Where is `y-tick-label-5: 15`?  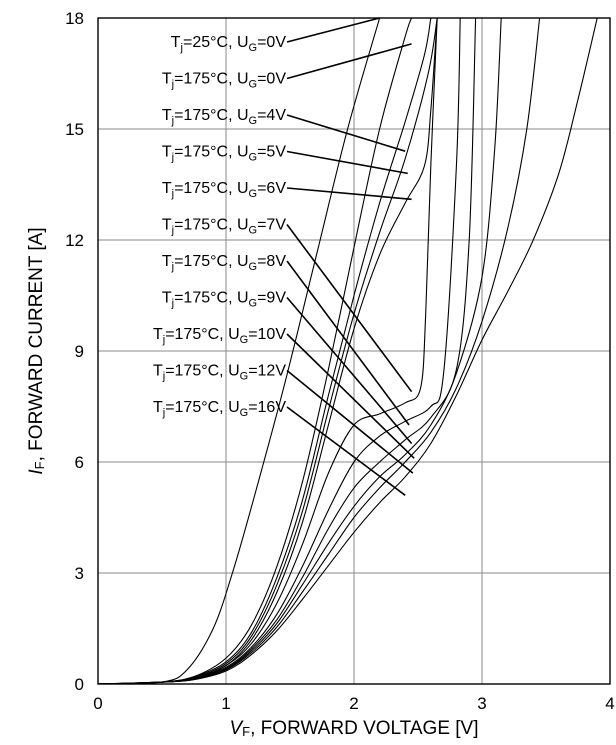
y-tick-label-5: 15 is located at coordinates (74, 129).